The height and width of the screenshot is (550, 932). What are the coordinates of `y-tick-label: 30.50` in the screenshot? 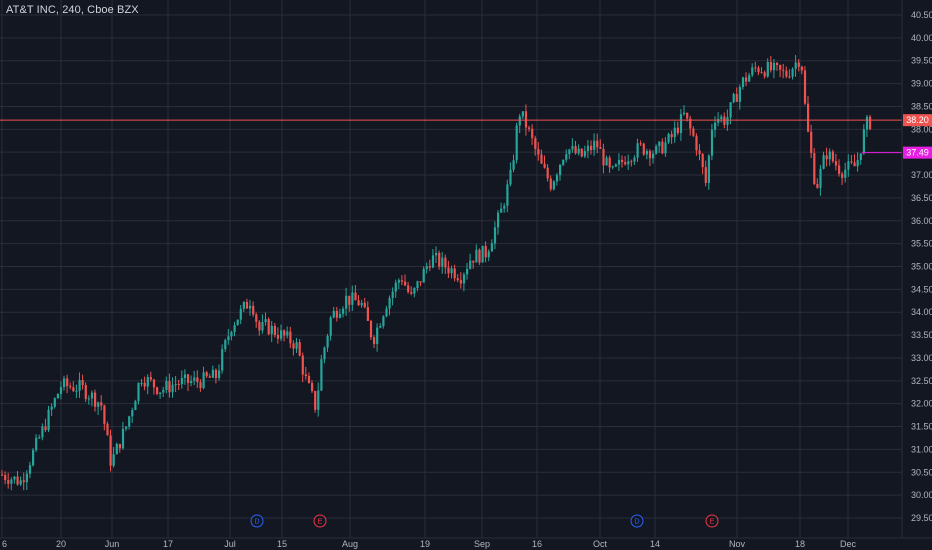 It's located at (921, 472).